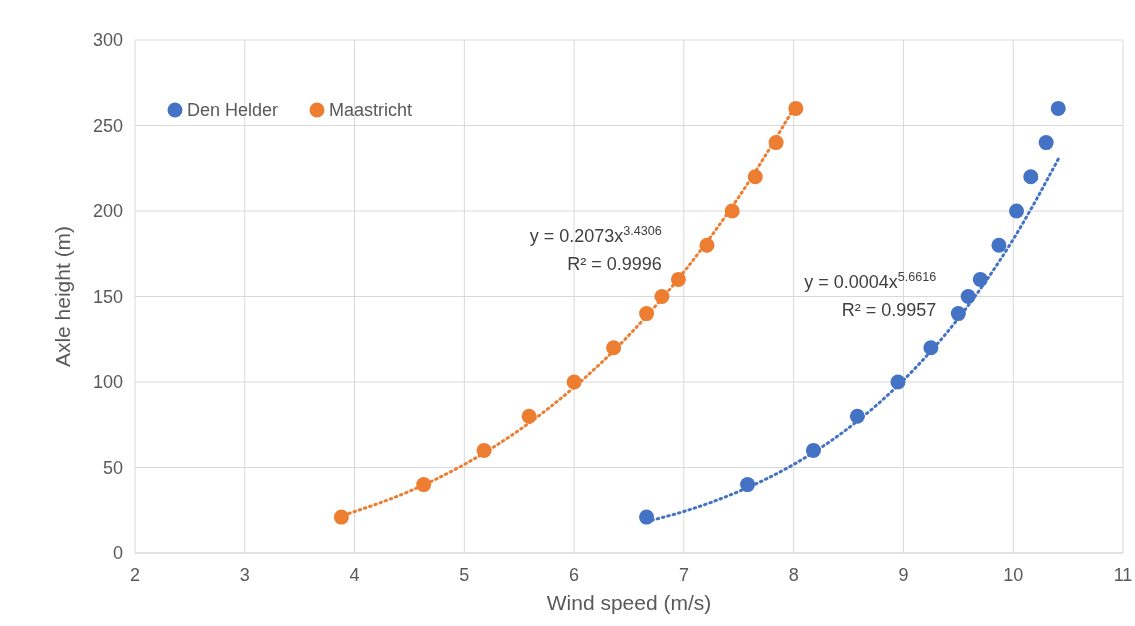 This screenshot has width=1135, height=626. What do you see at coordinates (1123, 575) in the screenshot?
I see `x-tick-label: 11` at bounding box center [1123, 575].